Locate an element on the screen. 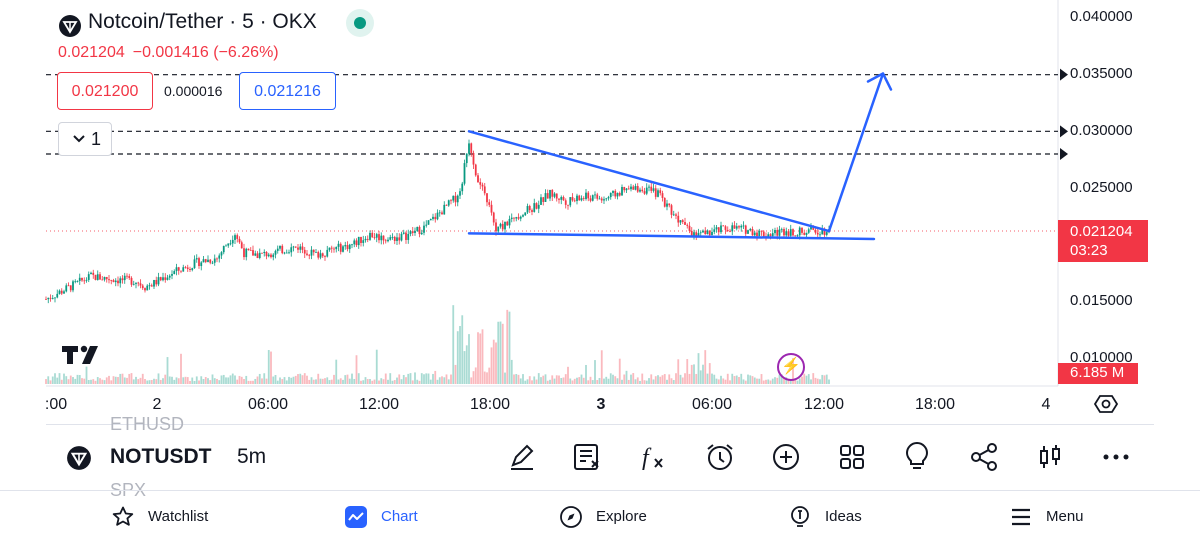 The width and height of the screenshot is (1200, 541). symbol-scroller-prev: ETHUSD is located at coordinates (147, 424).